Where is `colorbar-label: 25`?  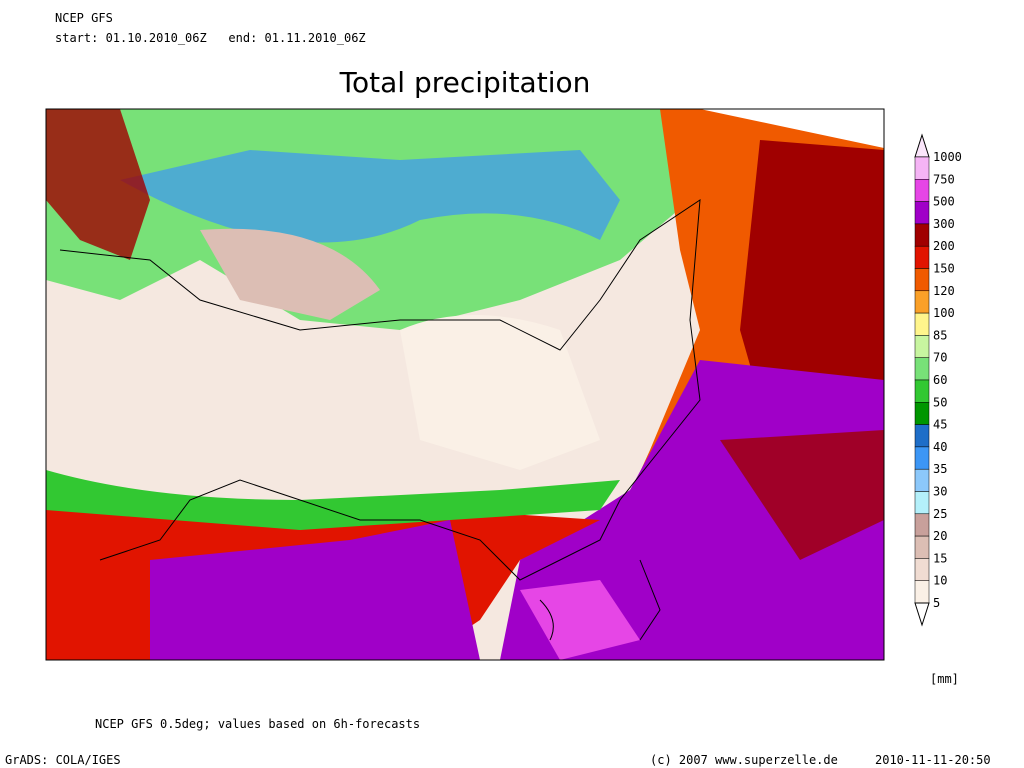
colorbar-label: 25 is located at coordinates (940, 514).